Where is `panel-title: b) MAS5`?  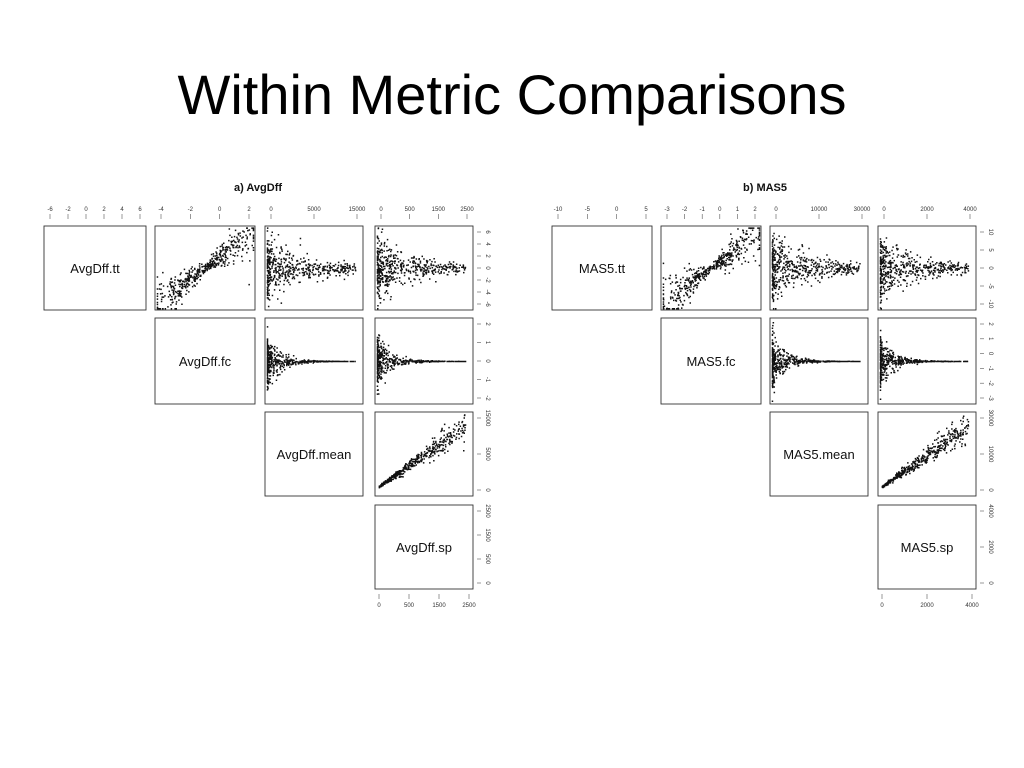 panel-title: b) MAS5 is located at coordinates (765, 188).